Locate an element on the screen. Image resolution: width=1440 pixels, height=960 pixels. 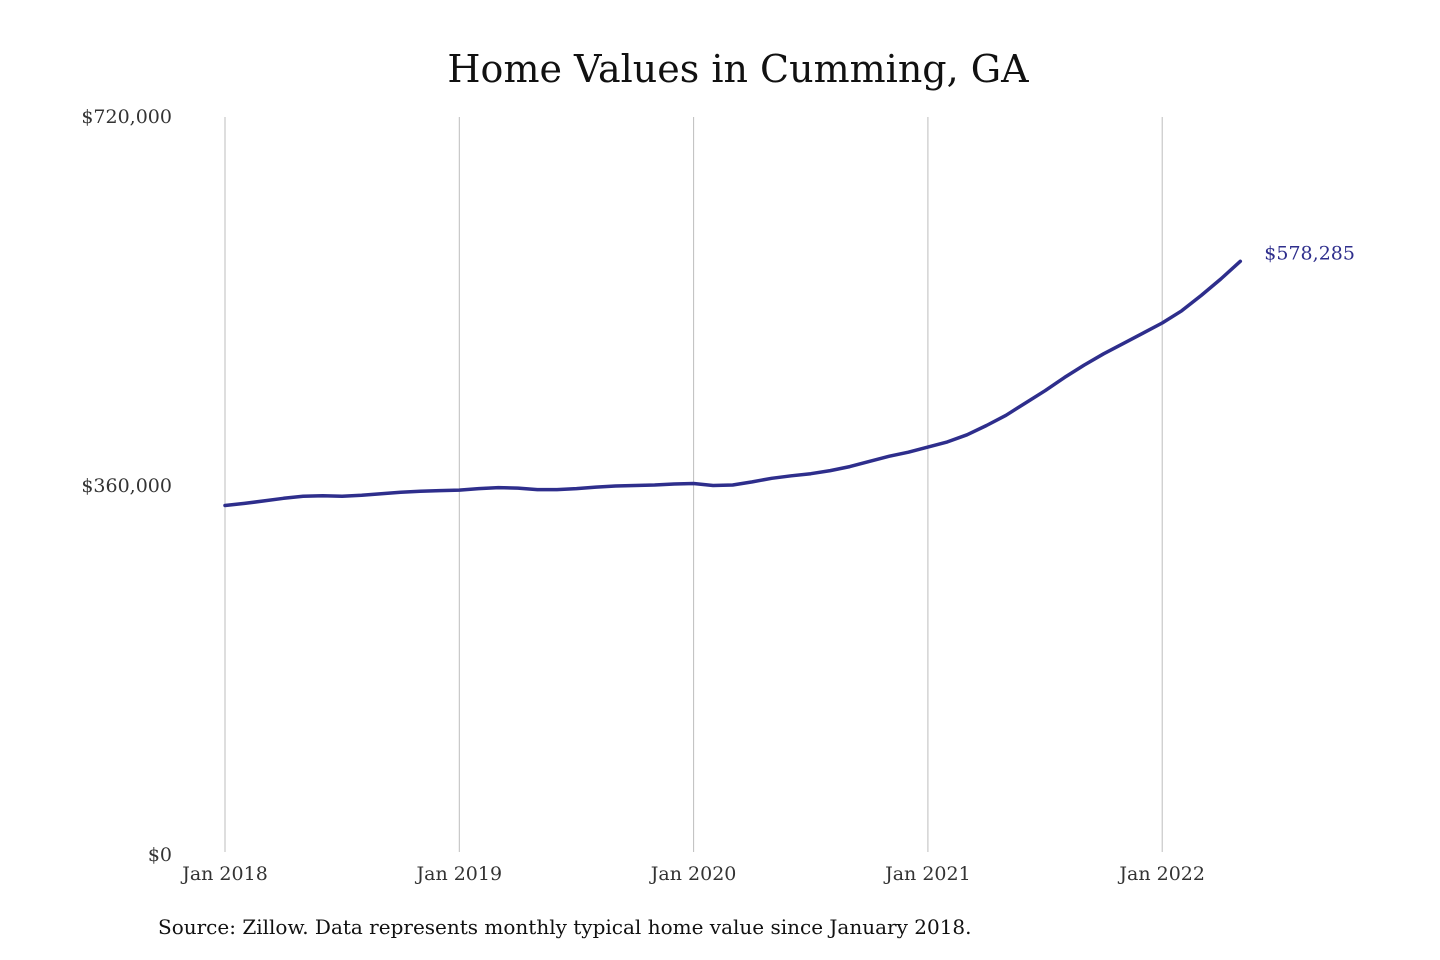
y-tick-label: $360,000 is located at coordinates (126, 486).